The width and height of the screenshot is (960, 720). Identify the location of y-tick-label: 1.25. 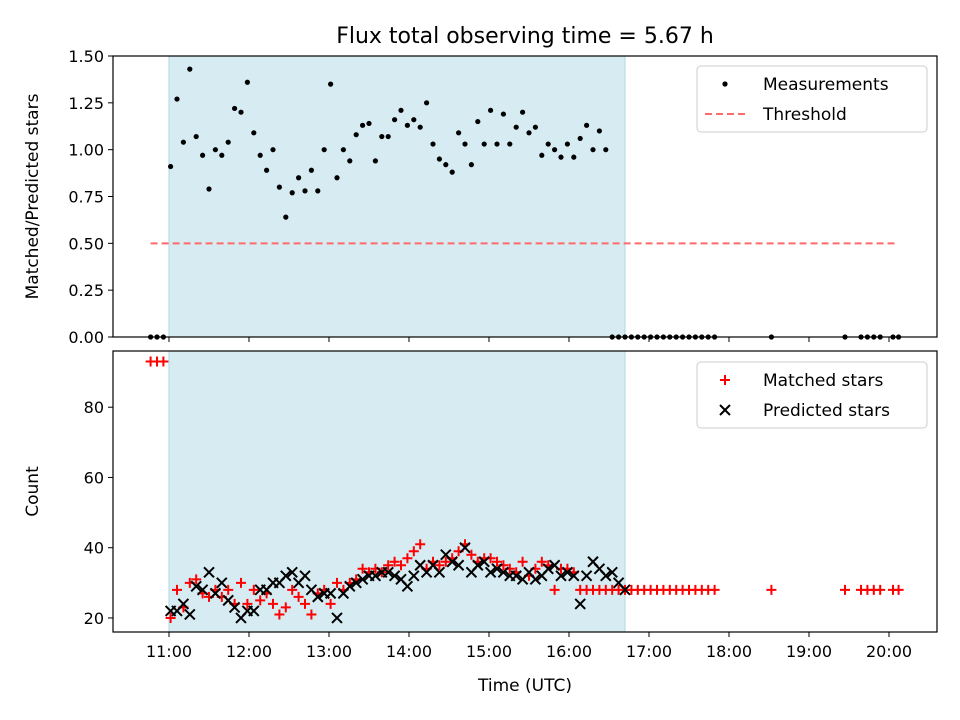
(86, 103).